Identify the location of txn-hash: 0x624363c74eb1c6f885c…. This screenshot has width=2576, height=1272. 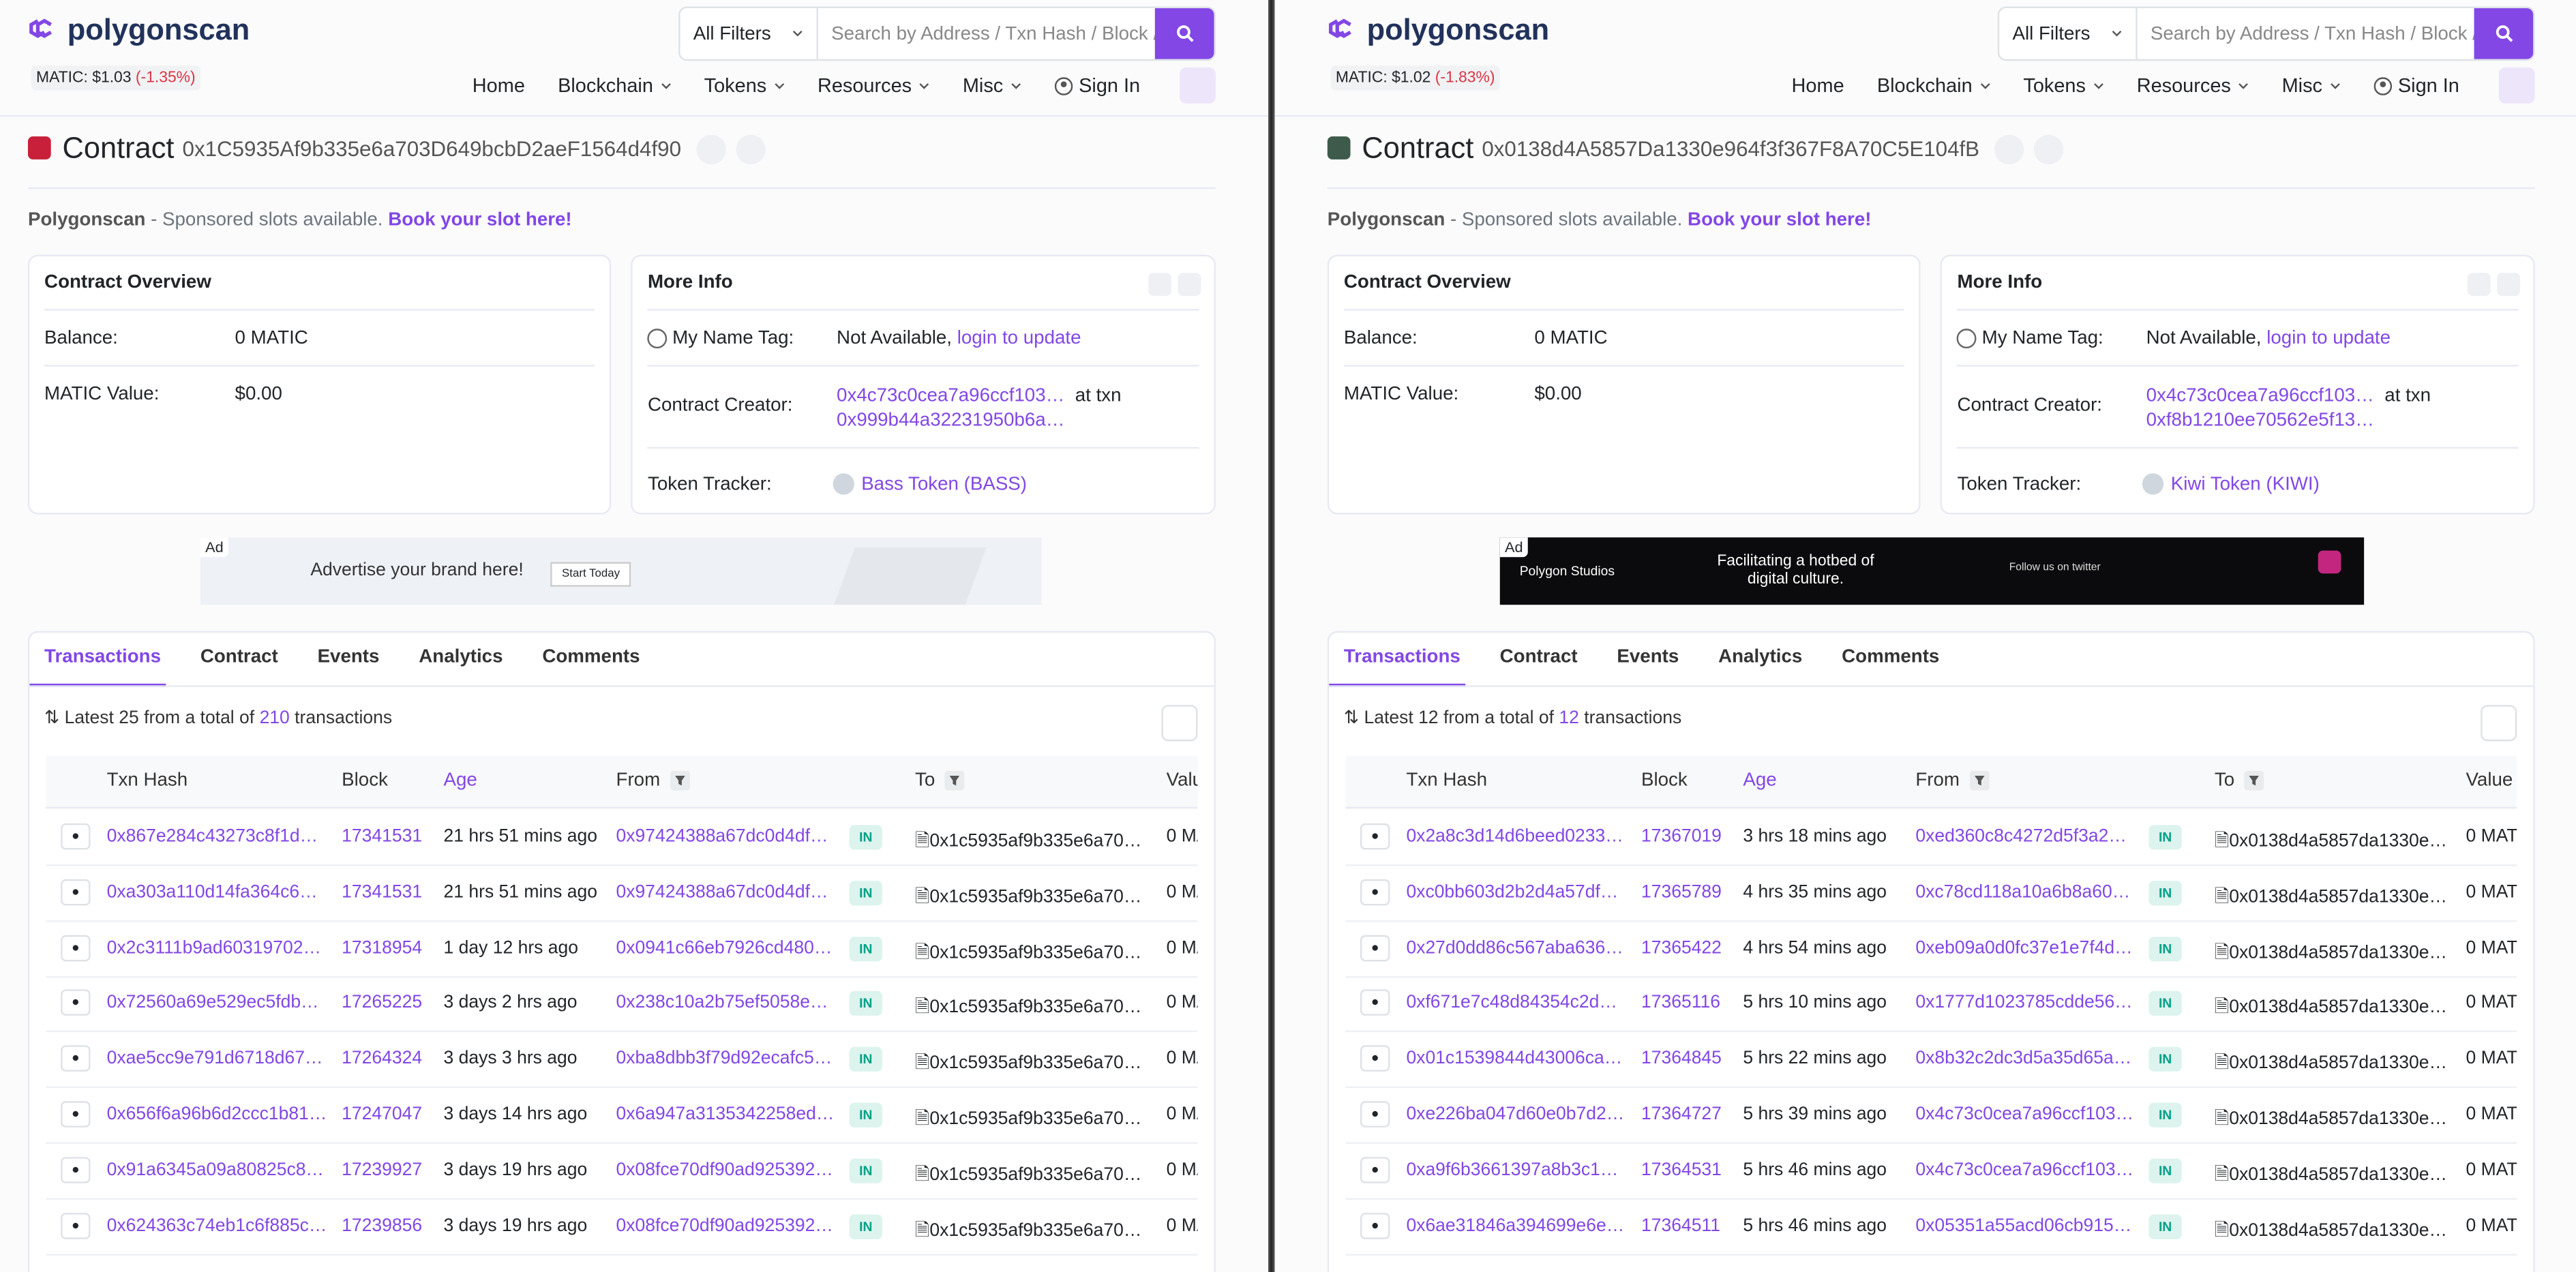
(217, 1225).